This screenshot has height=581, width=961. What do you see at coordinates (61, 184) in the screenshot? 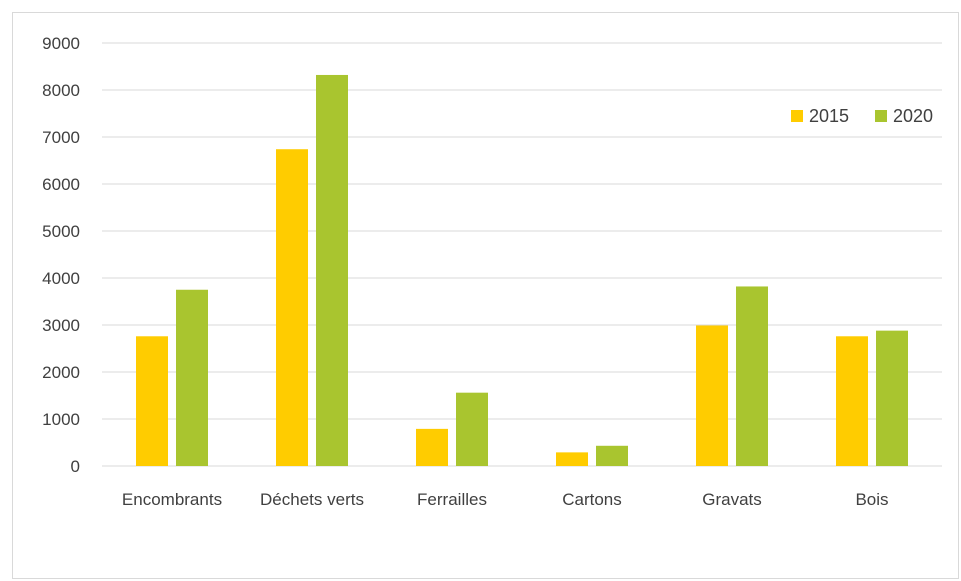
I see `y-tick-label: 6000` at bounding box center [61, 184].